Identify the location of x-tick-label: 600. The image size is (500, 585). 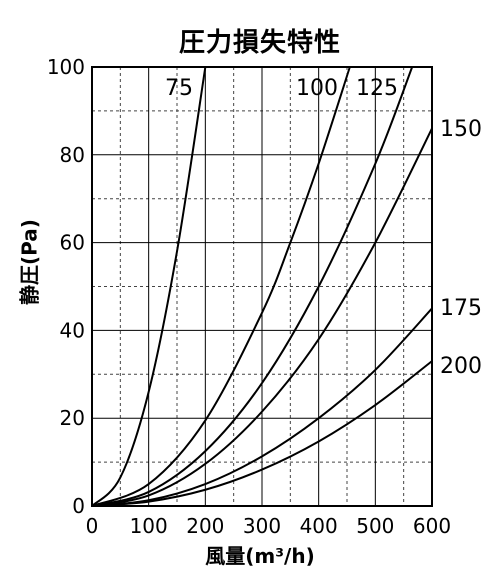
(432, 526).